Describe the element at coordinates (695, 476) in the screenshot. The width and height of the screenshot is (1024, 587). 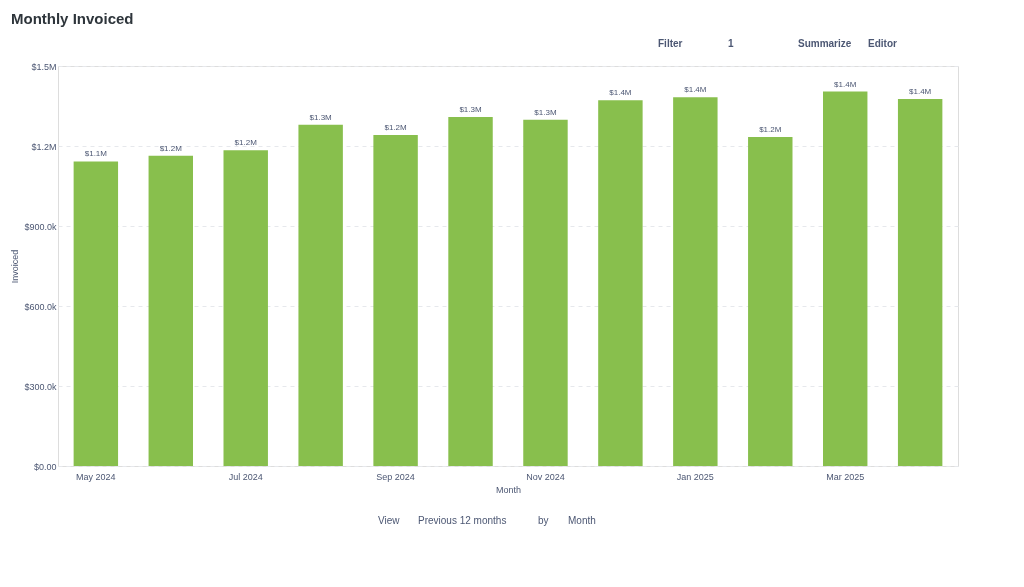
I see `x-tick-label: Jan 2025` at that location.